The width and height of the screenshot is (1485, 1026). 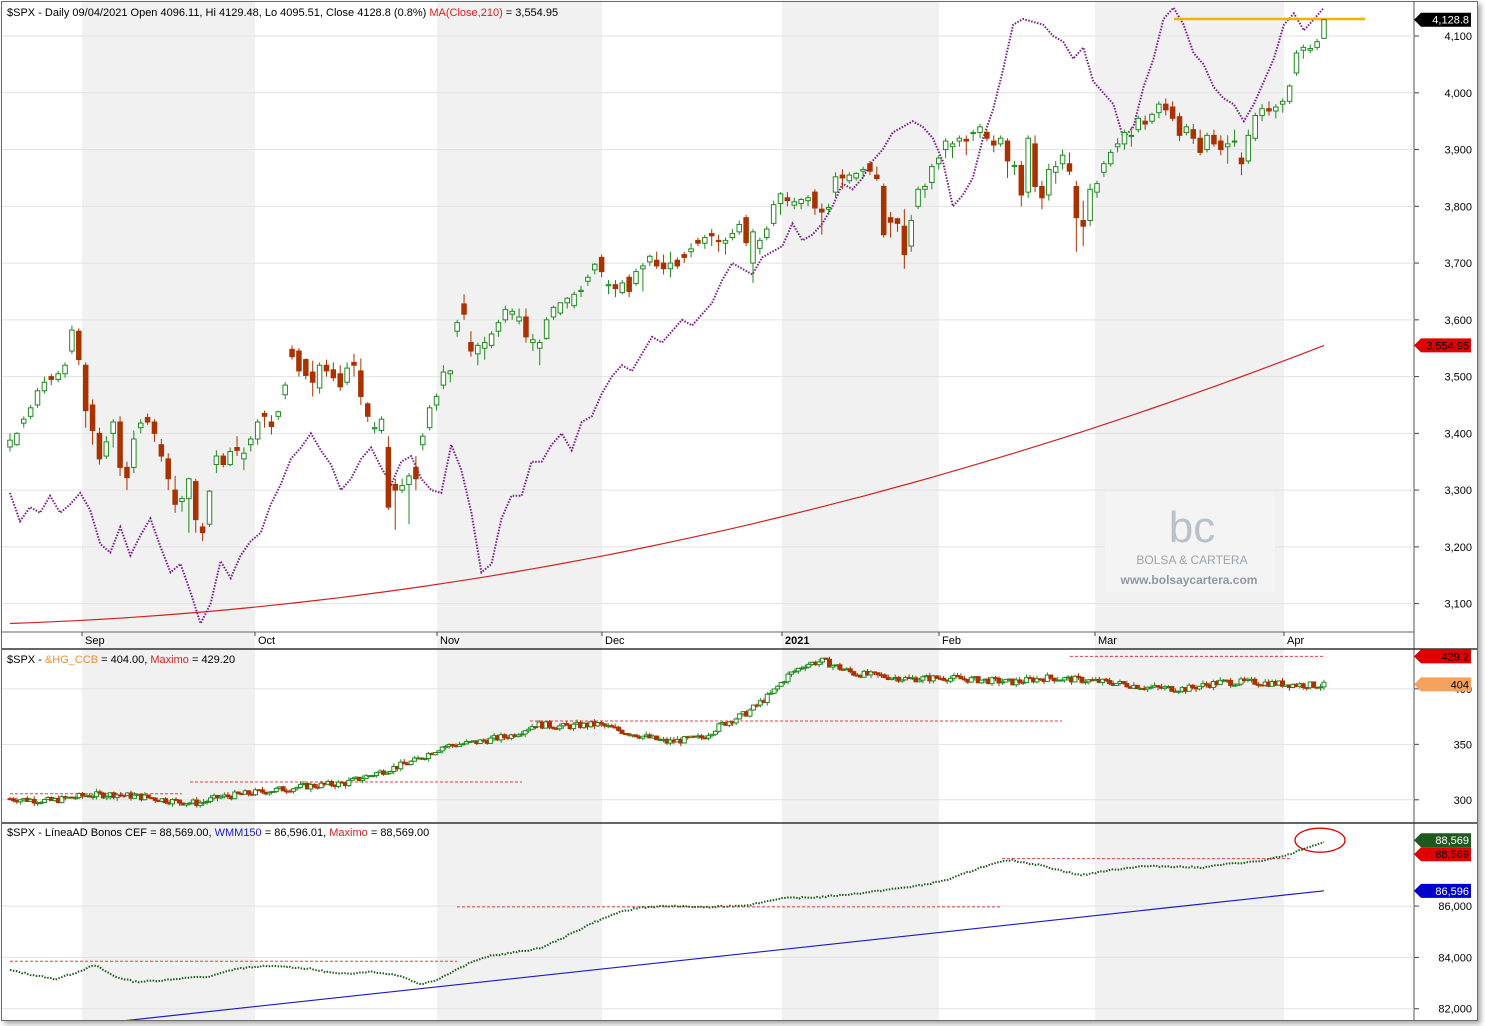 What do you see at coordinates (26, 660) in the screenshot?
I see `p2-prefix: $SPX -` at bounding box center [26, 660].